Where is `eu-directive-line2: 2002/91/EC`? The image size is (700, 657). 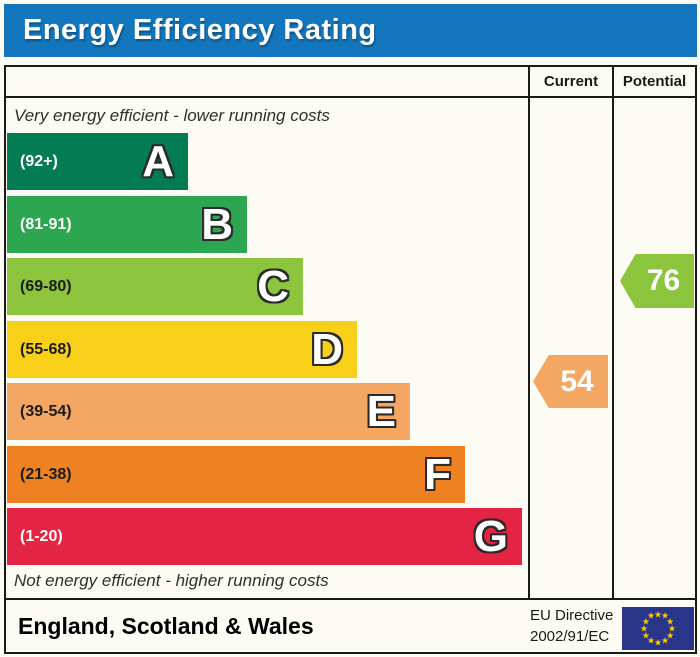
eu-directive-line2: 2002/91/EC is located at coordinates (570, 636).